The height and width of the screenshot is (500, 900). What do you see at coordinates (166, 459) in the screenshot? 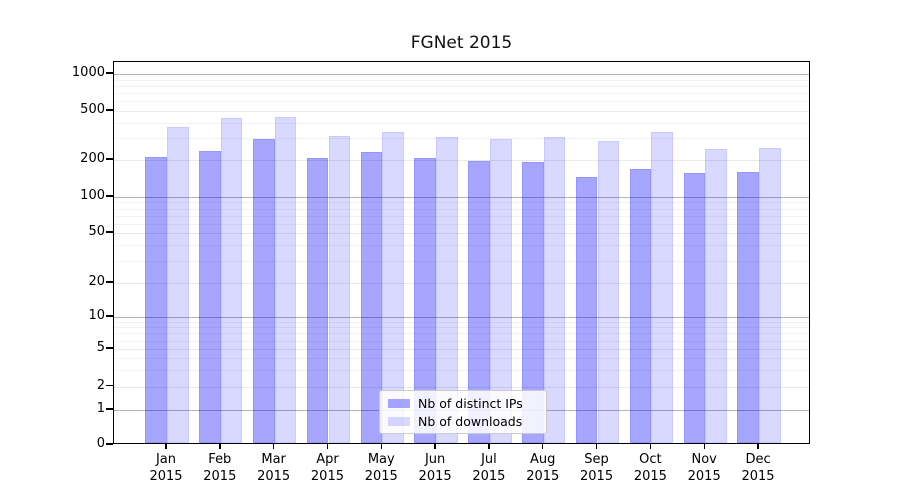
I see `x-tick-label-month: Jan` at bounding box center [166, 459].